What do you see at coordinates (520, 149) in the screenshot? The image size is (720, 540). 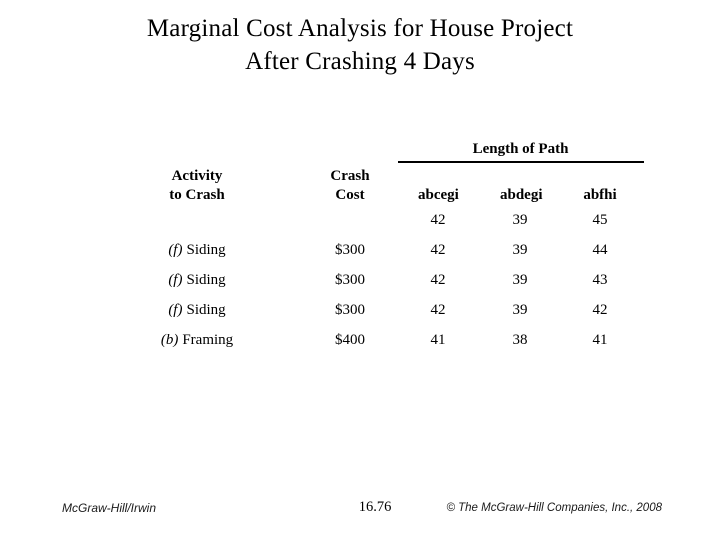 I see `length-of-path-header: Length of Path` at bounding box center [520, 149].